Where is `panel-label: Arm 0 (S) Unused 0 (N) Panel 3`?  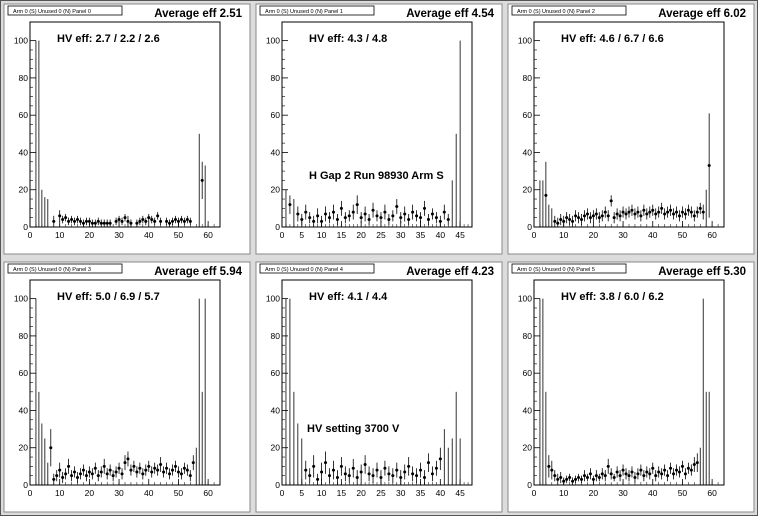 panel-label: Arm 0 (S) Unused 0 (N) Panel 3 is located at coordinates (52, 270).